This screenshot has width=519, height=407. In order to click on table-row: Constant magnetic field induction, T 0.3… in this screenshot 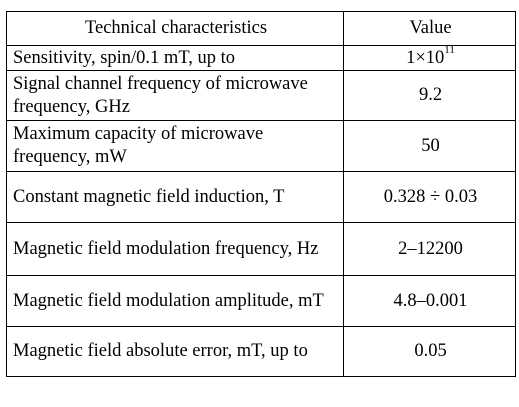, I will do `click(261, 197)`.